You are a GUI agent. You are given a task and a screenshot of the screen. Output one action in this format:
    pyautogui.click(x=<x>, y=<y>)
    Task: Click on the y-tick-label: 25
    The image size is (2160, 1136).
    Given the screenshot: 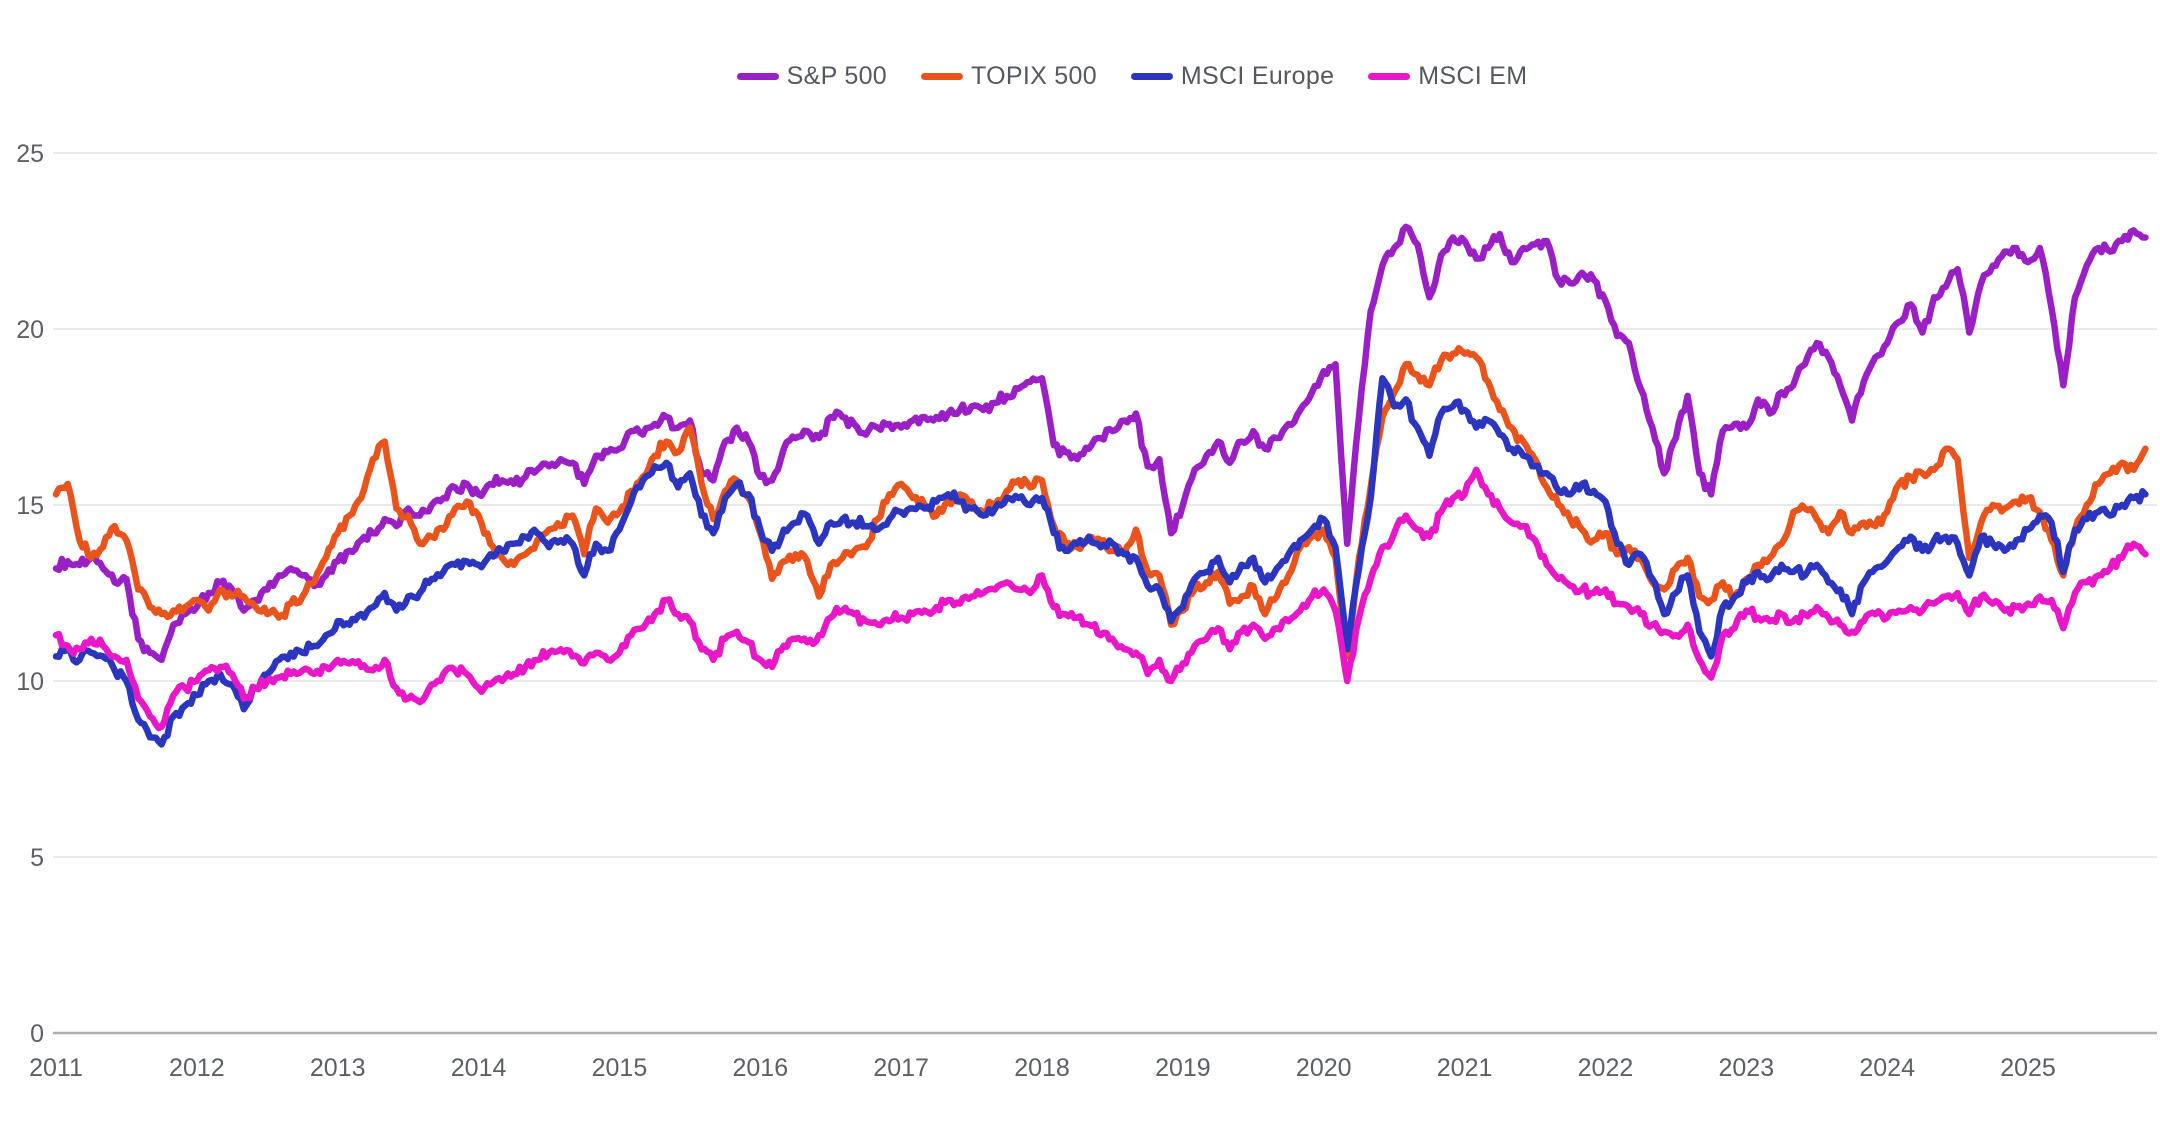 What is the action you would take?
    pyautogui.click(x=30, y=154)
    